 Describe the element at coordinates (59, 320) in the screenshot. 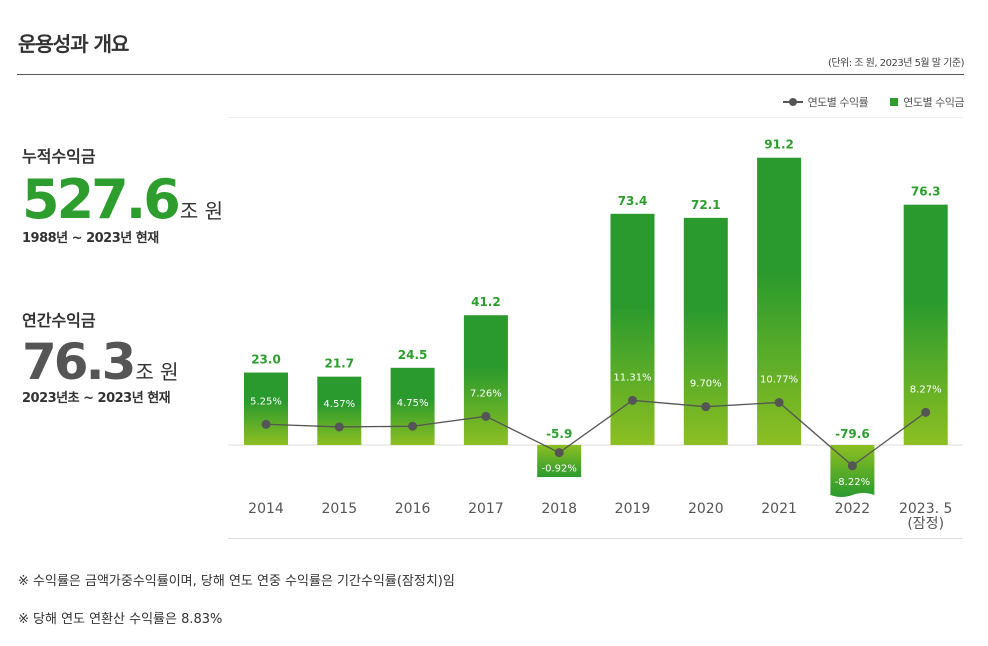

I see `annual-label: 연간수익금` at that location.